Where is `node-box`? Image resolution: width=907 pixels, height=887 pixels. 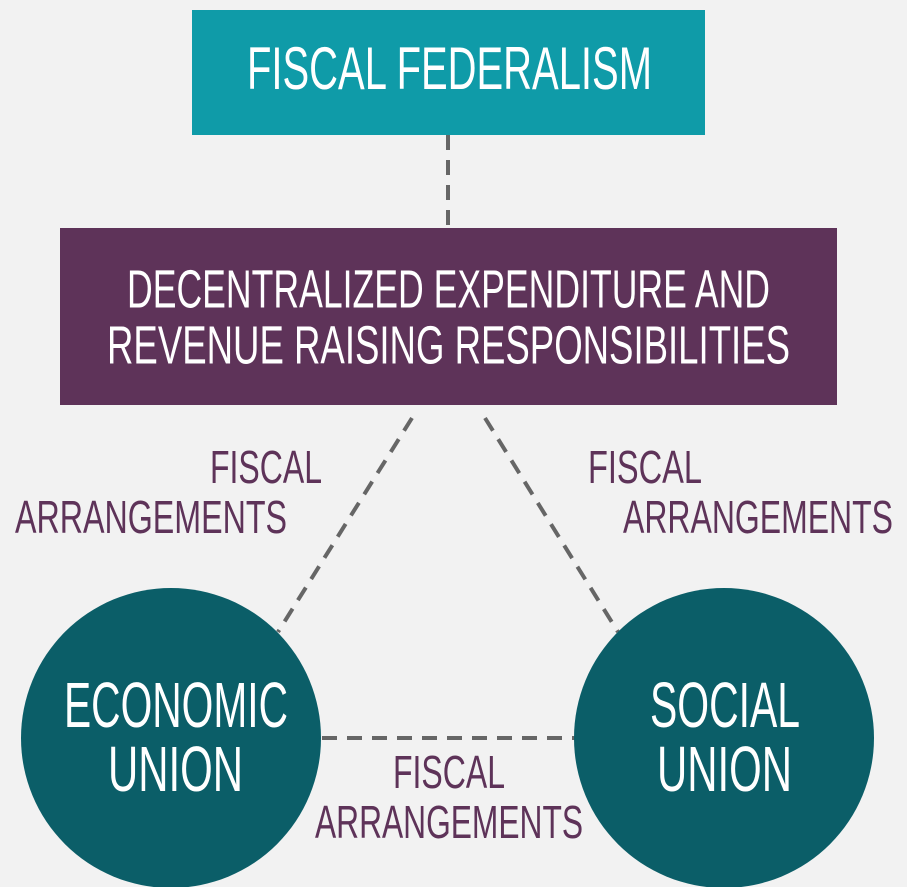
node-box is located at coordinates (448, 72).